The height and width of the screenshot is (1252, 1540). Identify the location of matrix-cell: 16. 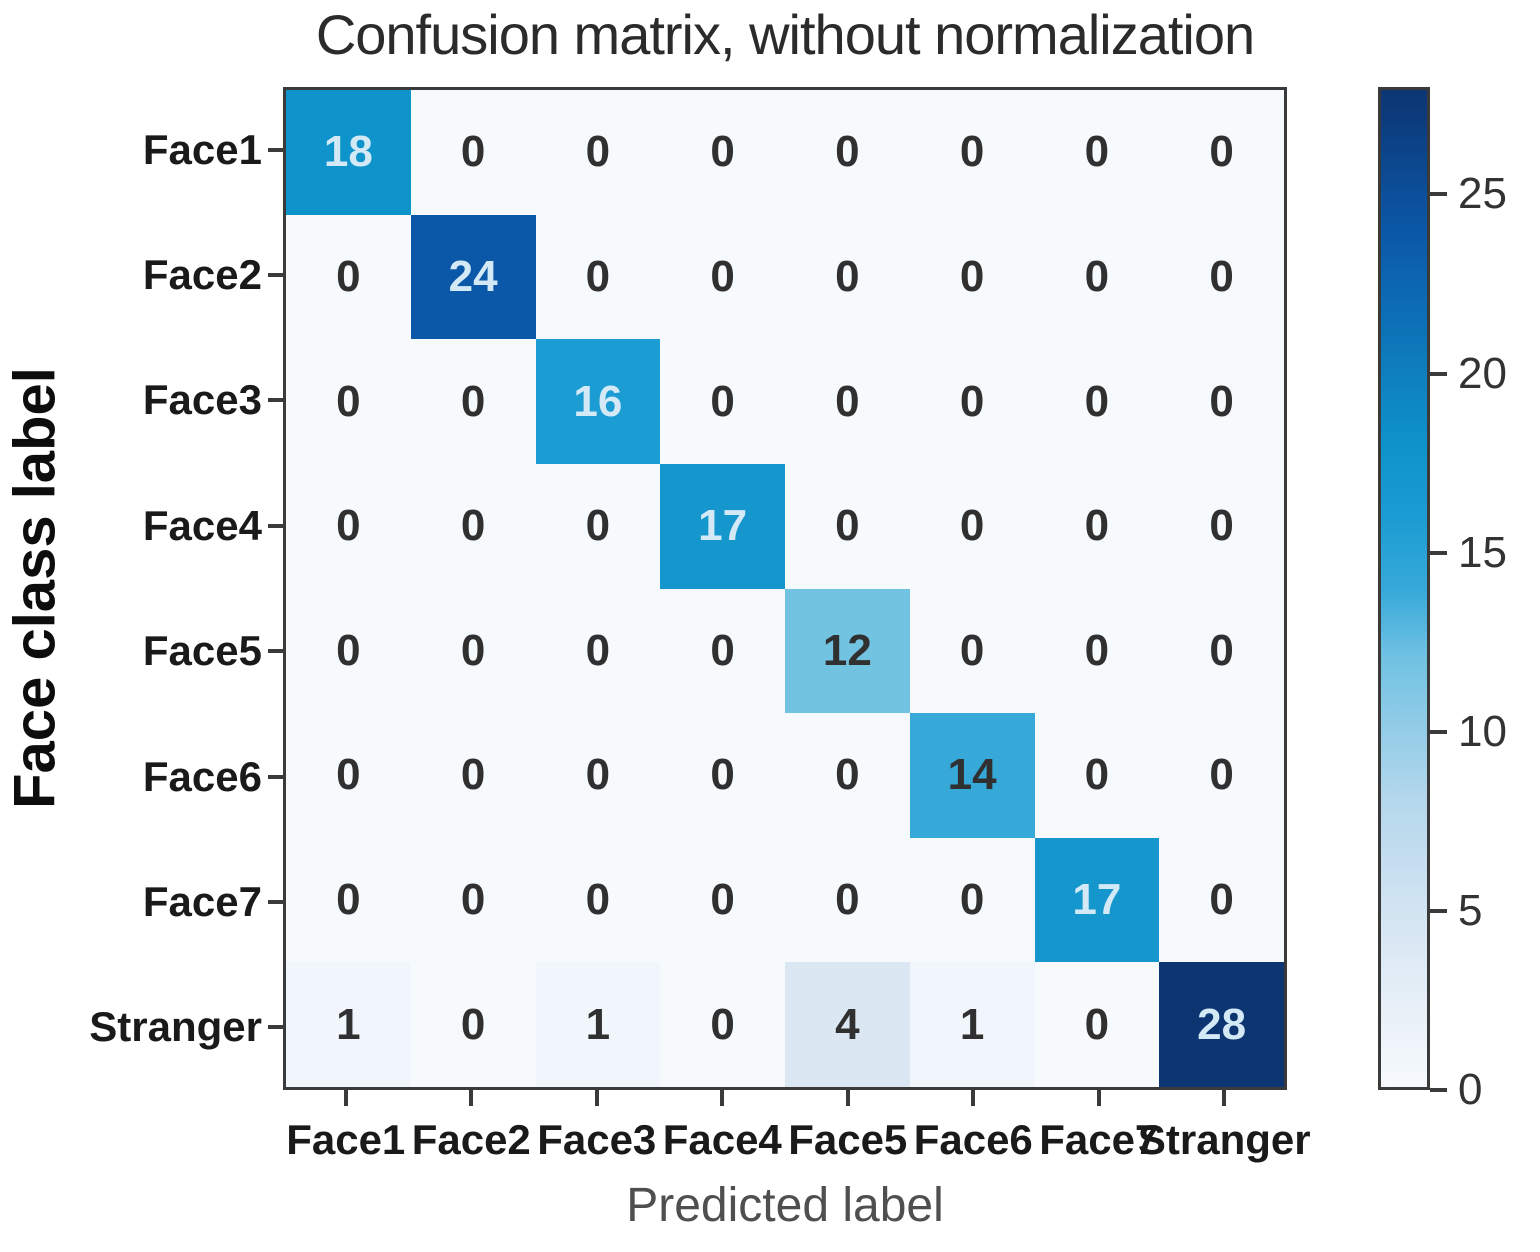
(598, 401).